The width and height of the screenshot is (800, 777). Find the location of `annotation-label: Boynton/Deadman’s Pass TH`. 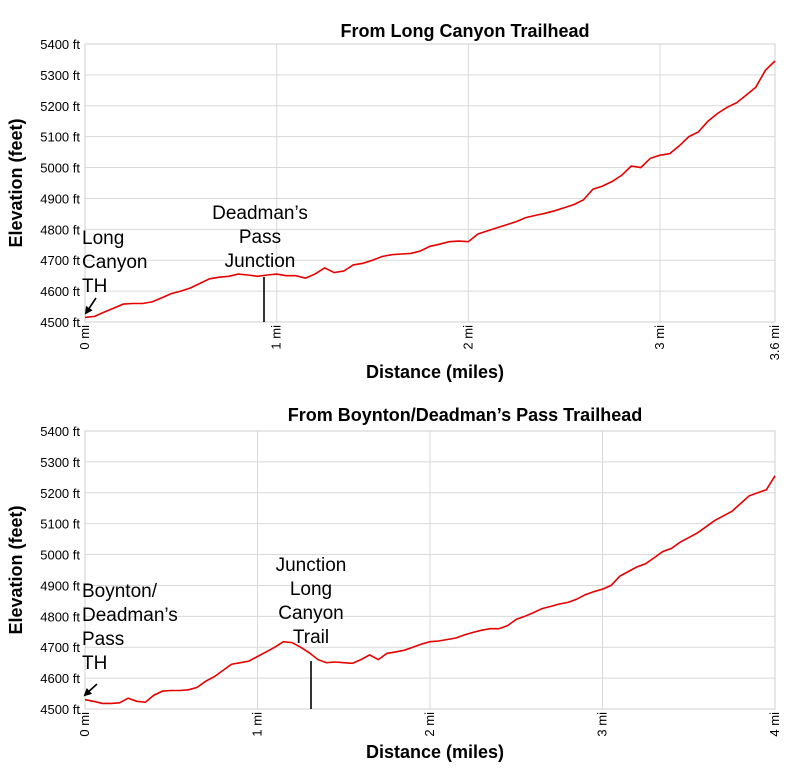

annotation-label: Boynton/Deadman’s Pass TH is located at coordinates (130, 627).